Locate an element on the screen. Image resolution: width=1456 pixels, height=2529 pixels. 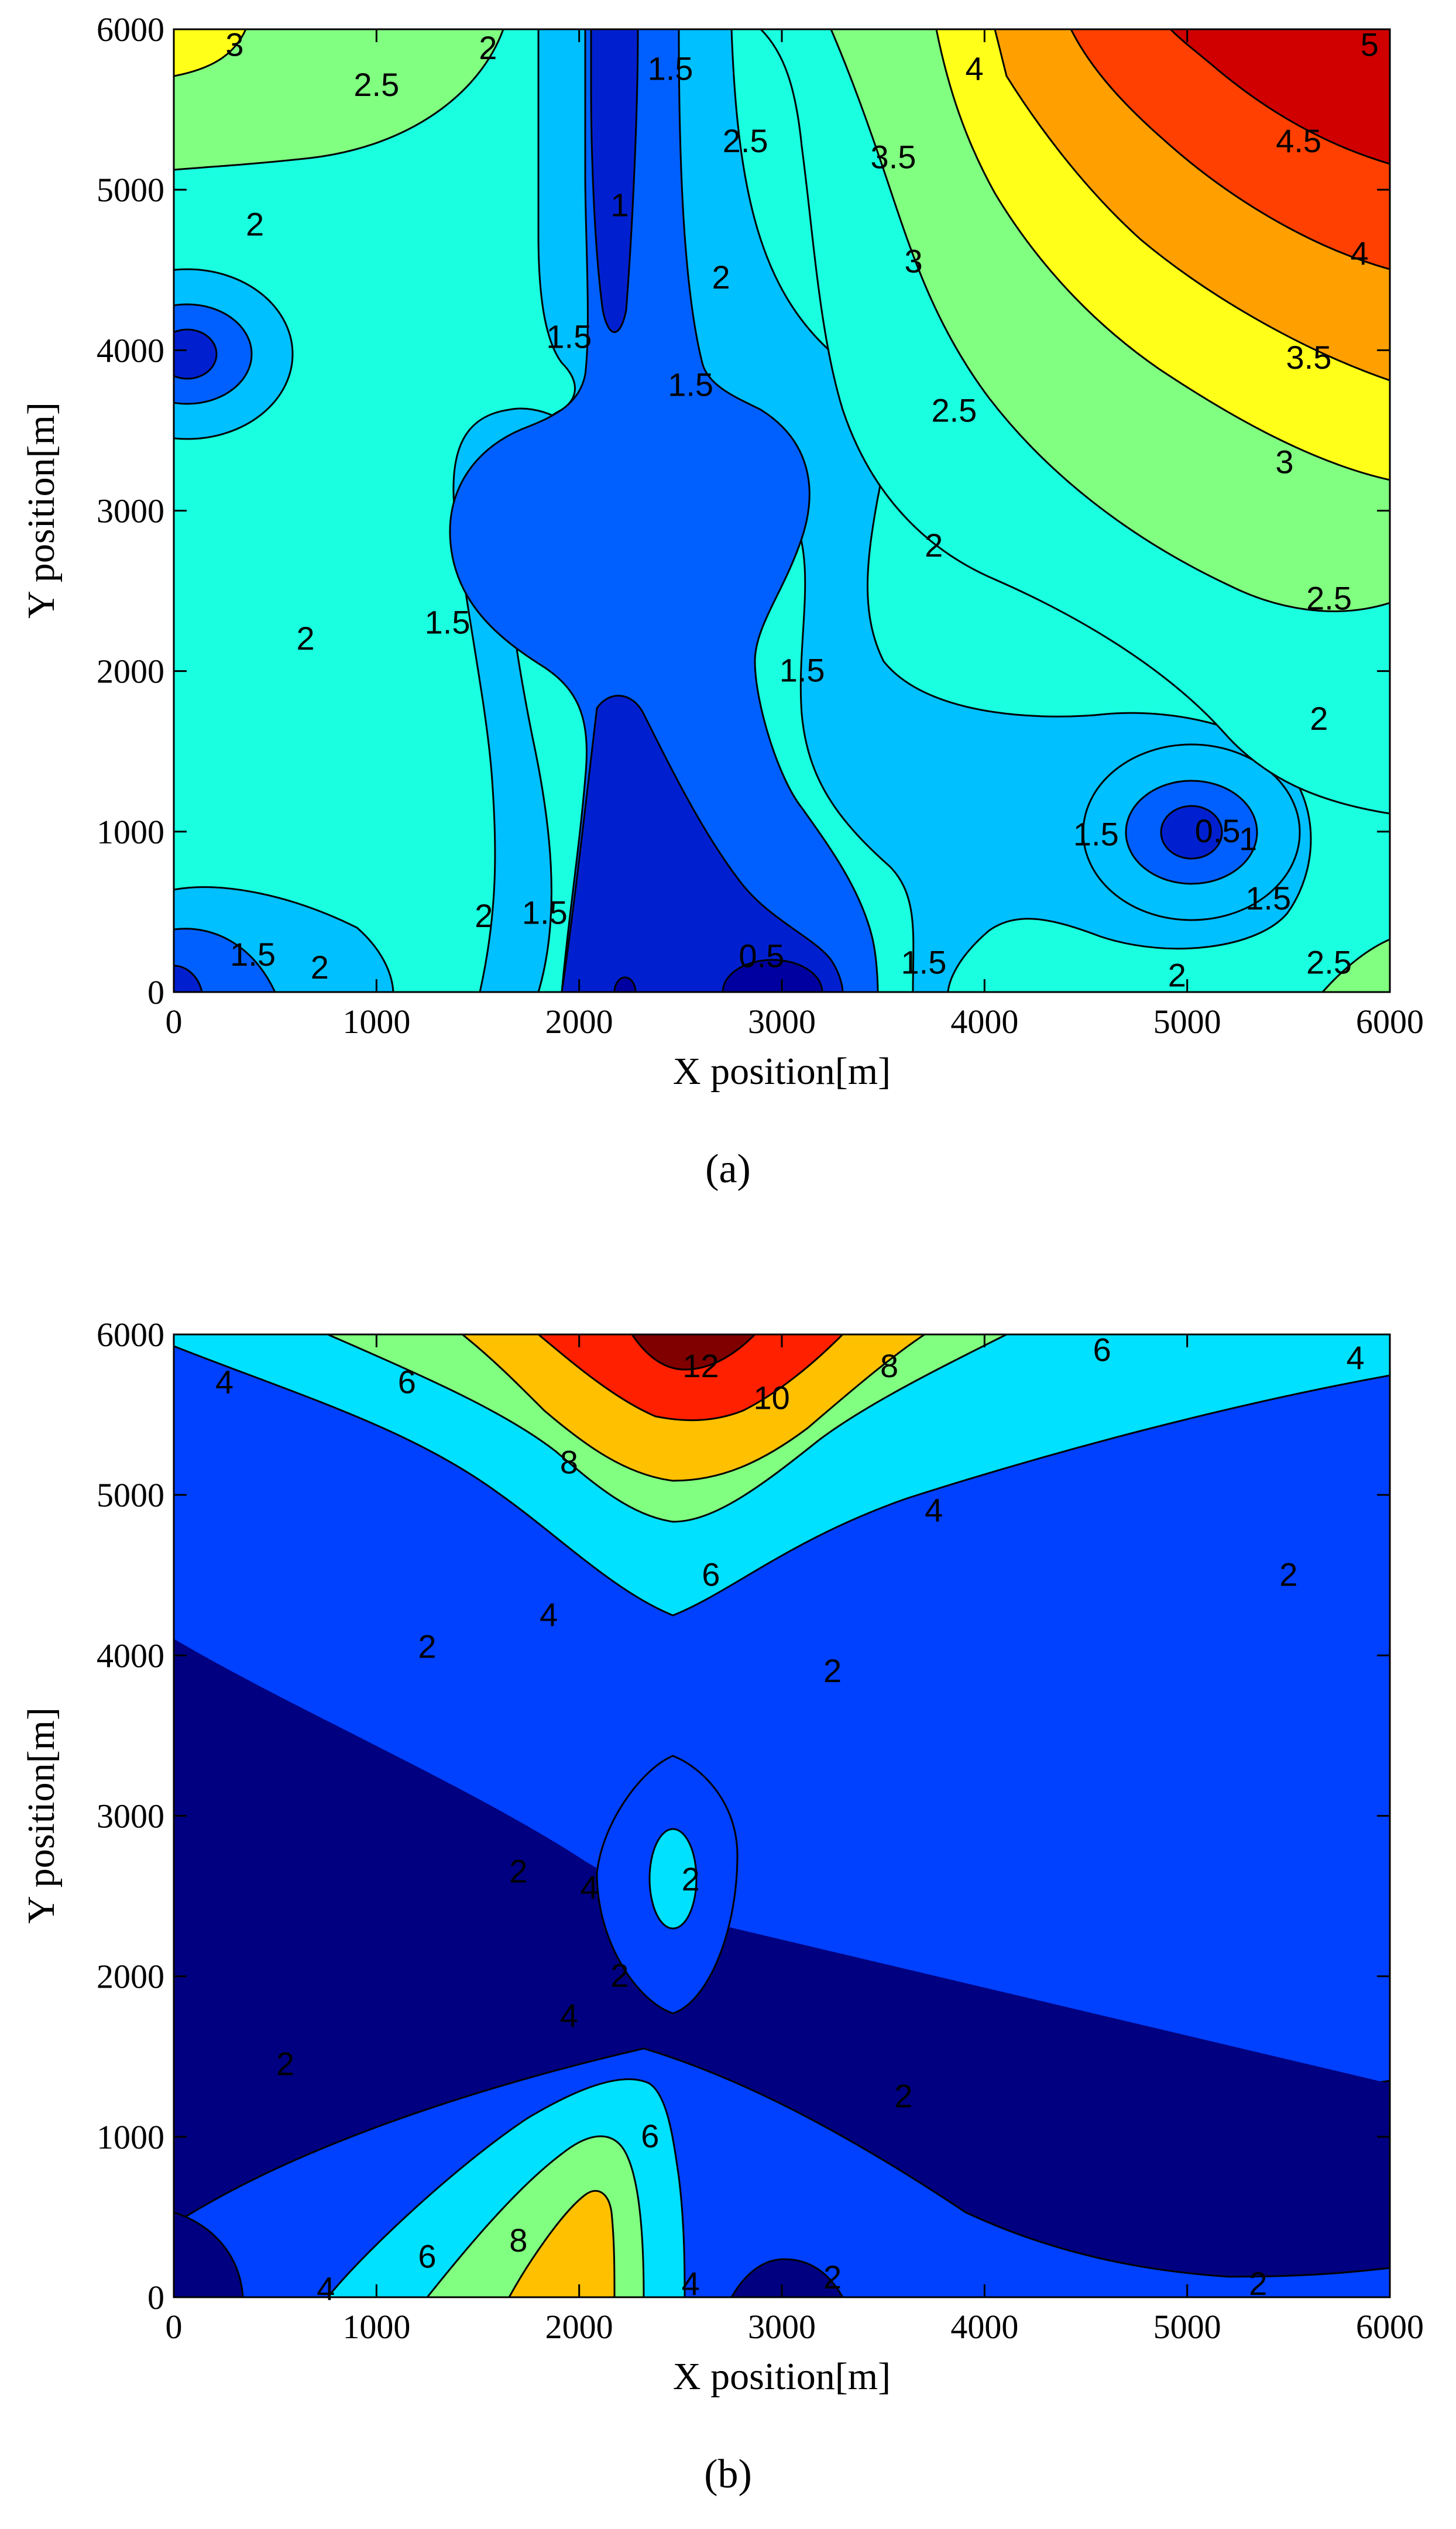
x-axis-label-b: X position[m] is located at coordinates (782, 2377).